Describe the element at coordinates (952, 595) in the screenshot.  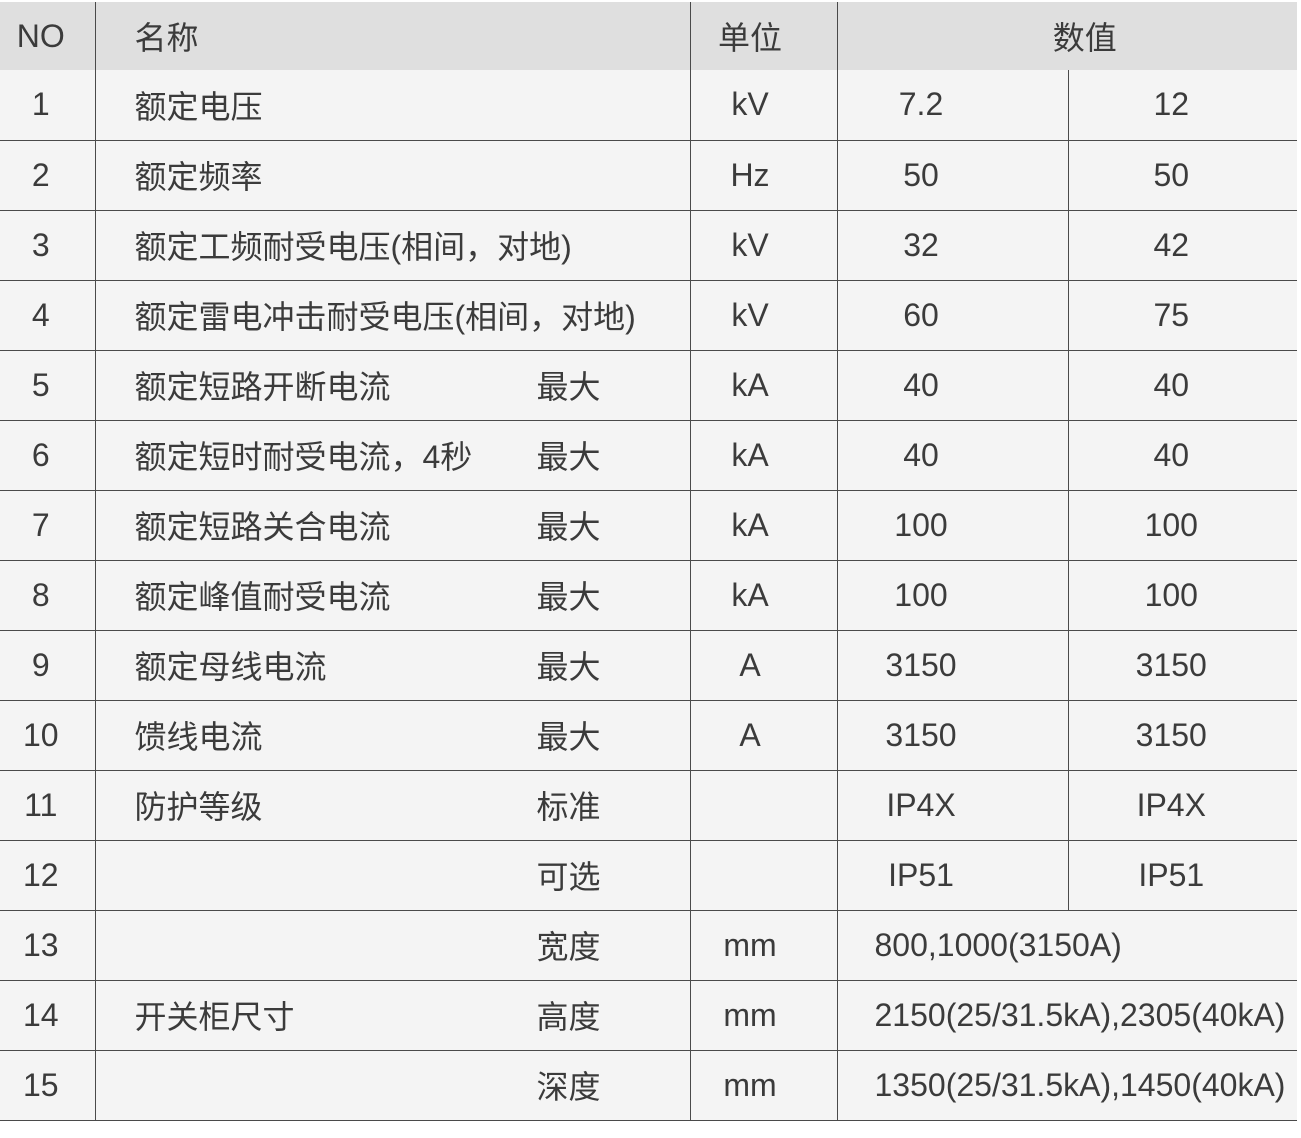
I see `value-cell-1: 100` at that location.